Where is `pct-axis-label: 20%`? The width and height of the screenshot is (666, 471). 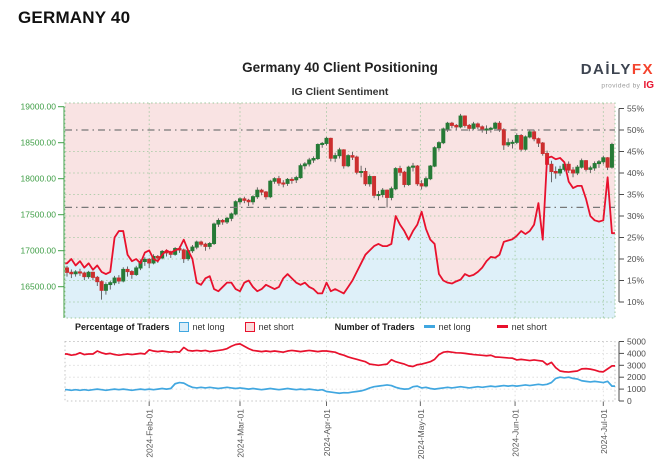 pct-axis-label: 20% is located at coordinates (635, 259).